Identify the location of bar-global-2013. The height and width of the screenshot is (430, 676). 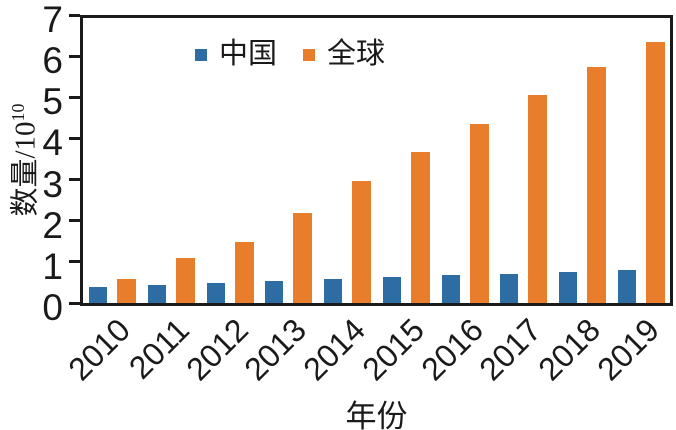
(302, 258).